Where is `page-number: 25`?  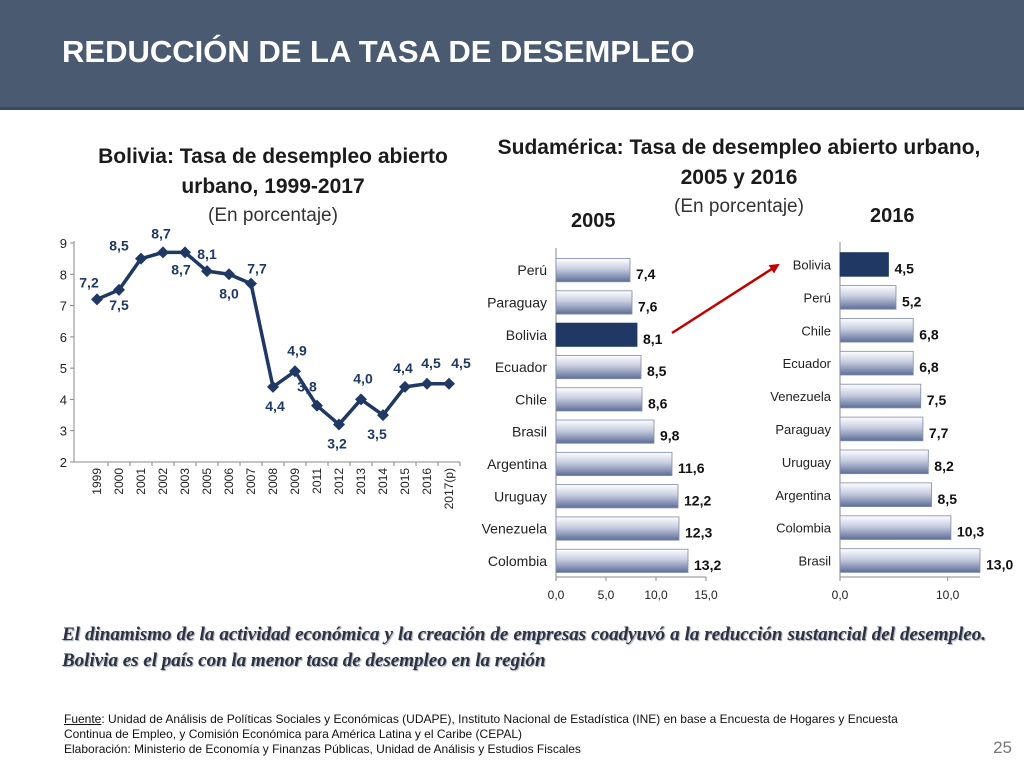
page-number: 25 is located at coordinates (1002, 747).